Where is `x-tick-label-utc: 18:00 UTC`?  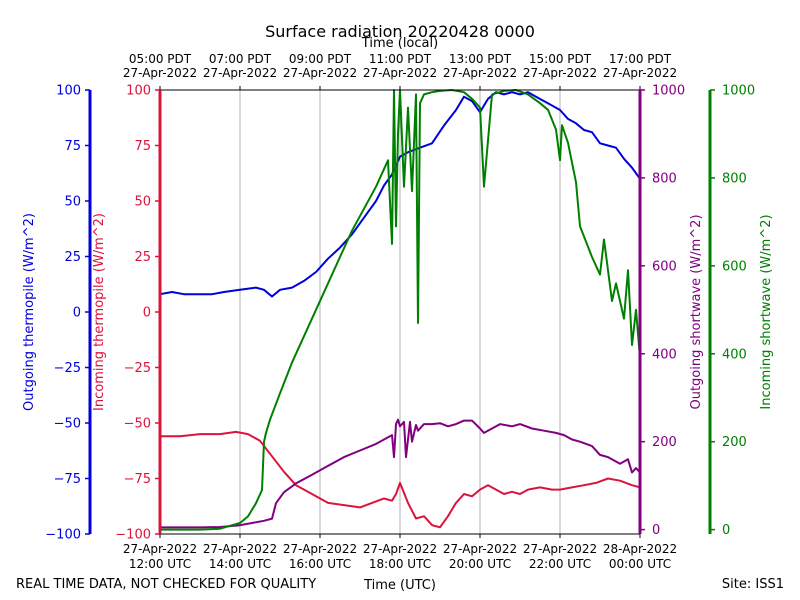 x-tick-label-utc: 18:00 UTC is located at coordinates (400, 564).